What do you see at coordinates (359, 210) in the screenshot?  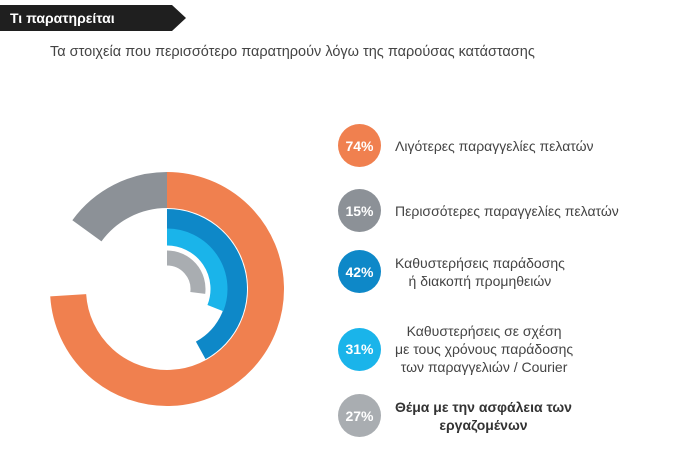 I see `percent-badge: 15%` at bounding box center [359, 210].